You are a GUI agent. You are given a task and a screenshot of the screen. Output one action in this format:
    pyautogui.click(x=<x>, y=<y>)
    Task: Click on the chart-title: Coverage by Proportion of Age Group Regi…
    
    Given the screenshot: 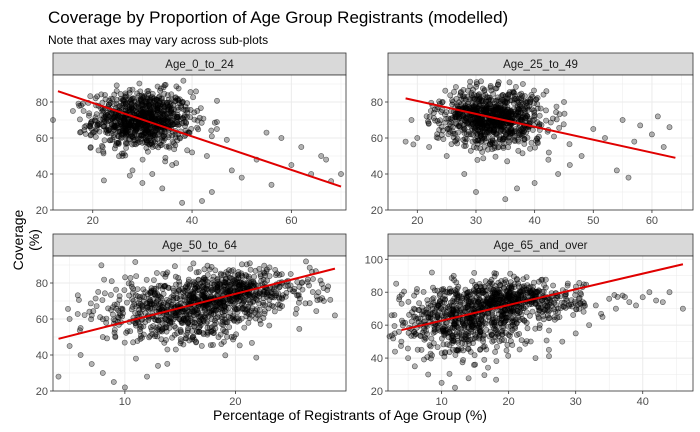 What is the action you would take?
    pyautogui.click(x=278, y=17)
    